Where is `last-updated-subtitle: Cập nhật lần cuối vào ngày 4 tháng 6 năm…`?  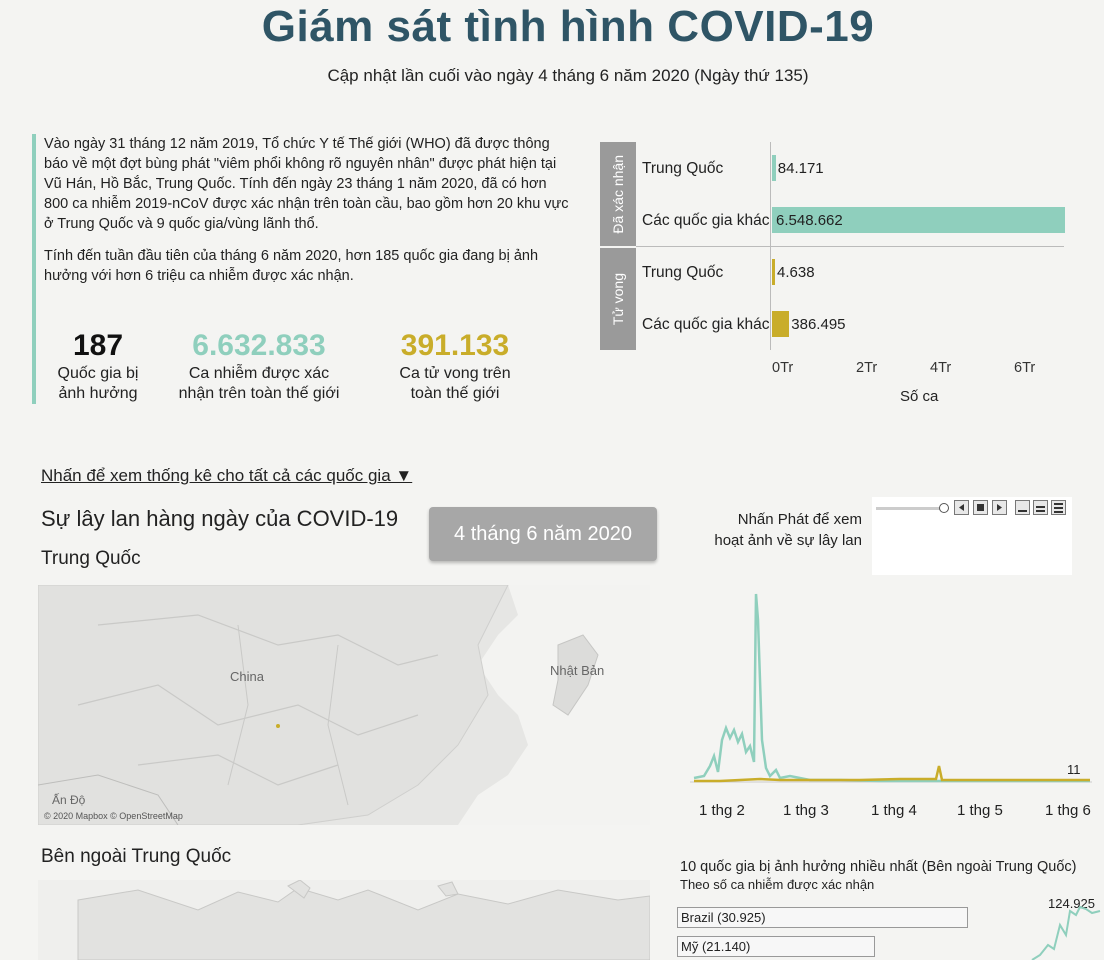
last-updated-subtitle: Cập nhật lần cuối vào ngày 4 tháng 6 năm… is located at coordinates (568, 75).